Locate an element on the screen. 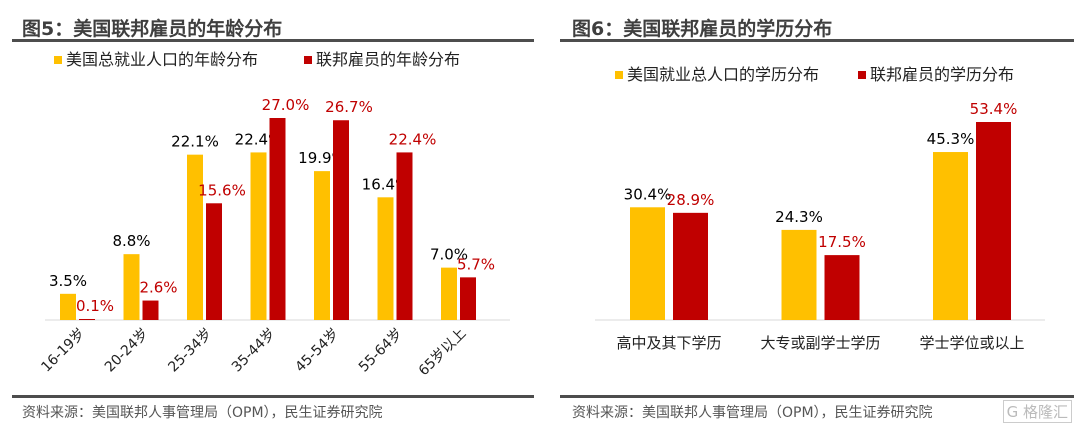  data-label: 45.3% is located at coordinates (951, 139).